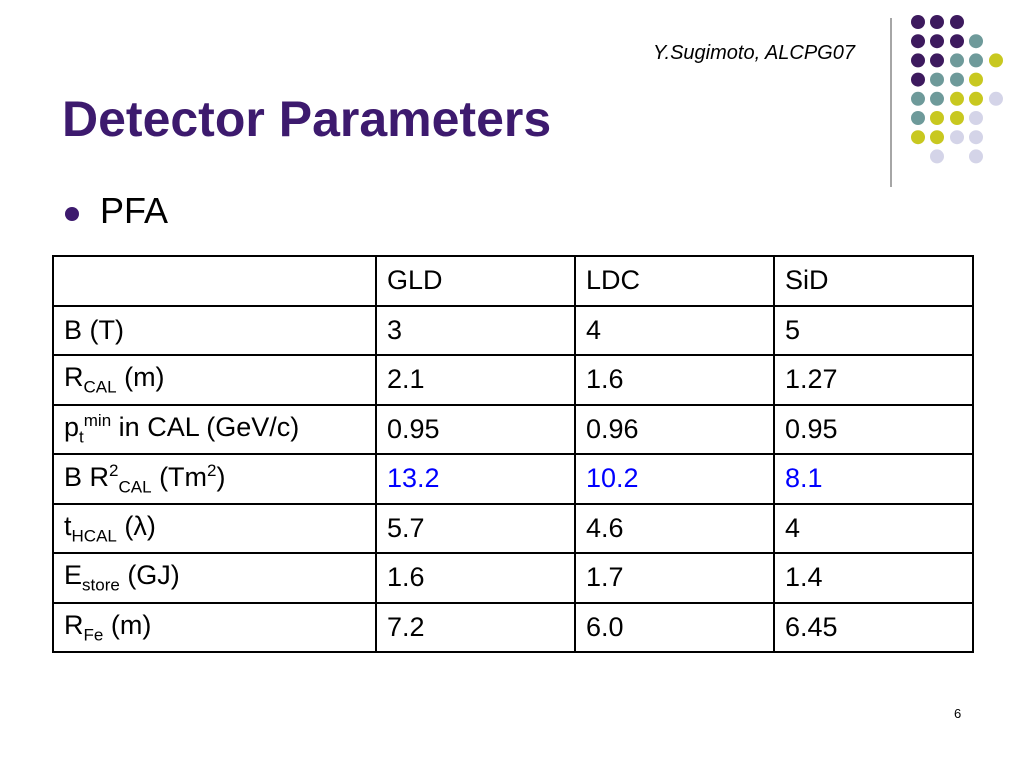  I want to click on table-row: RFe (m) 7.2 6.0 6.45, so click(513, 627).